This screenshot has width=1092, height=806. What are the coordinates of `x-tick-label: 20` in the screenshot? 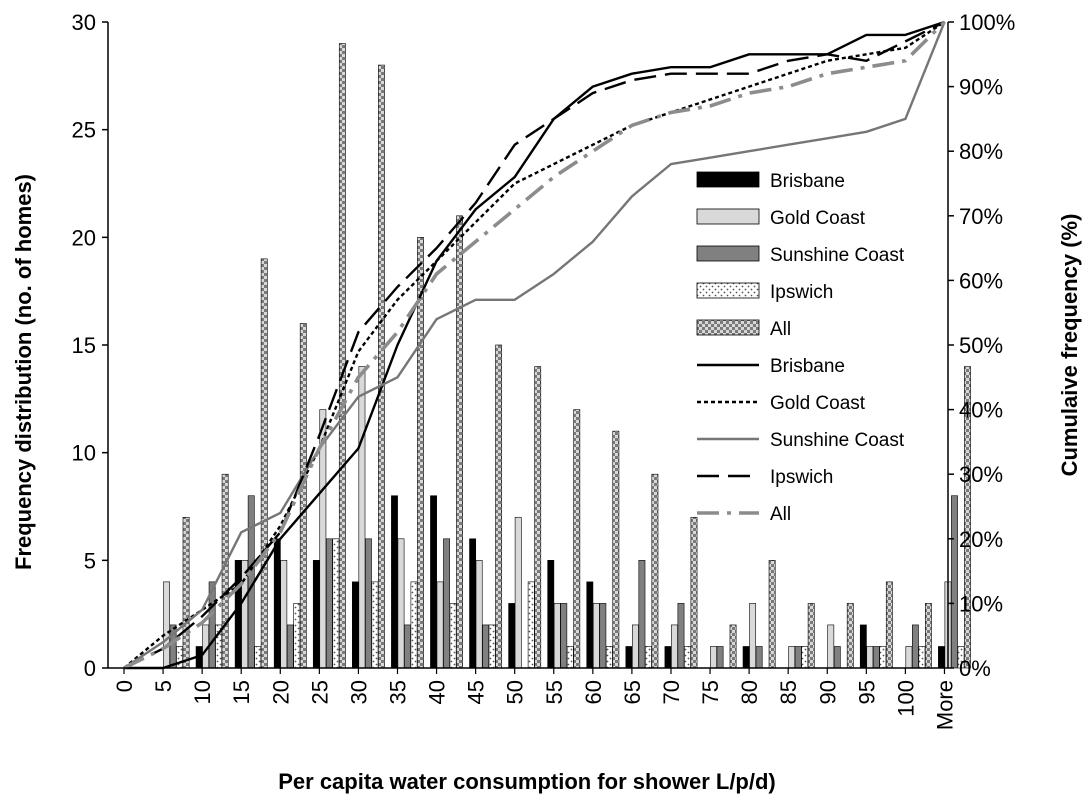 It's located at (280, 692).